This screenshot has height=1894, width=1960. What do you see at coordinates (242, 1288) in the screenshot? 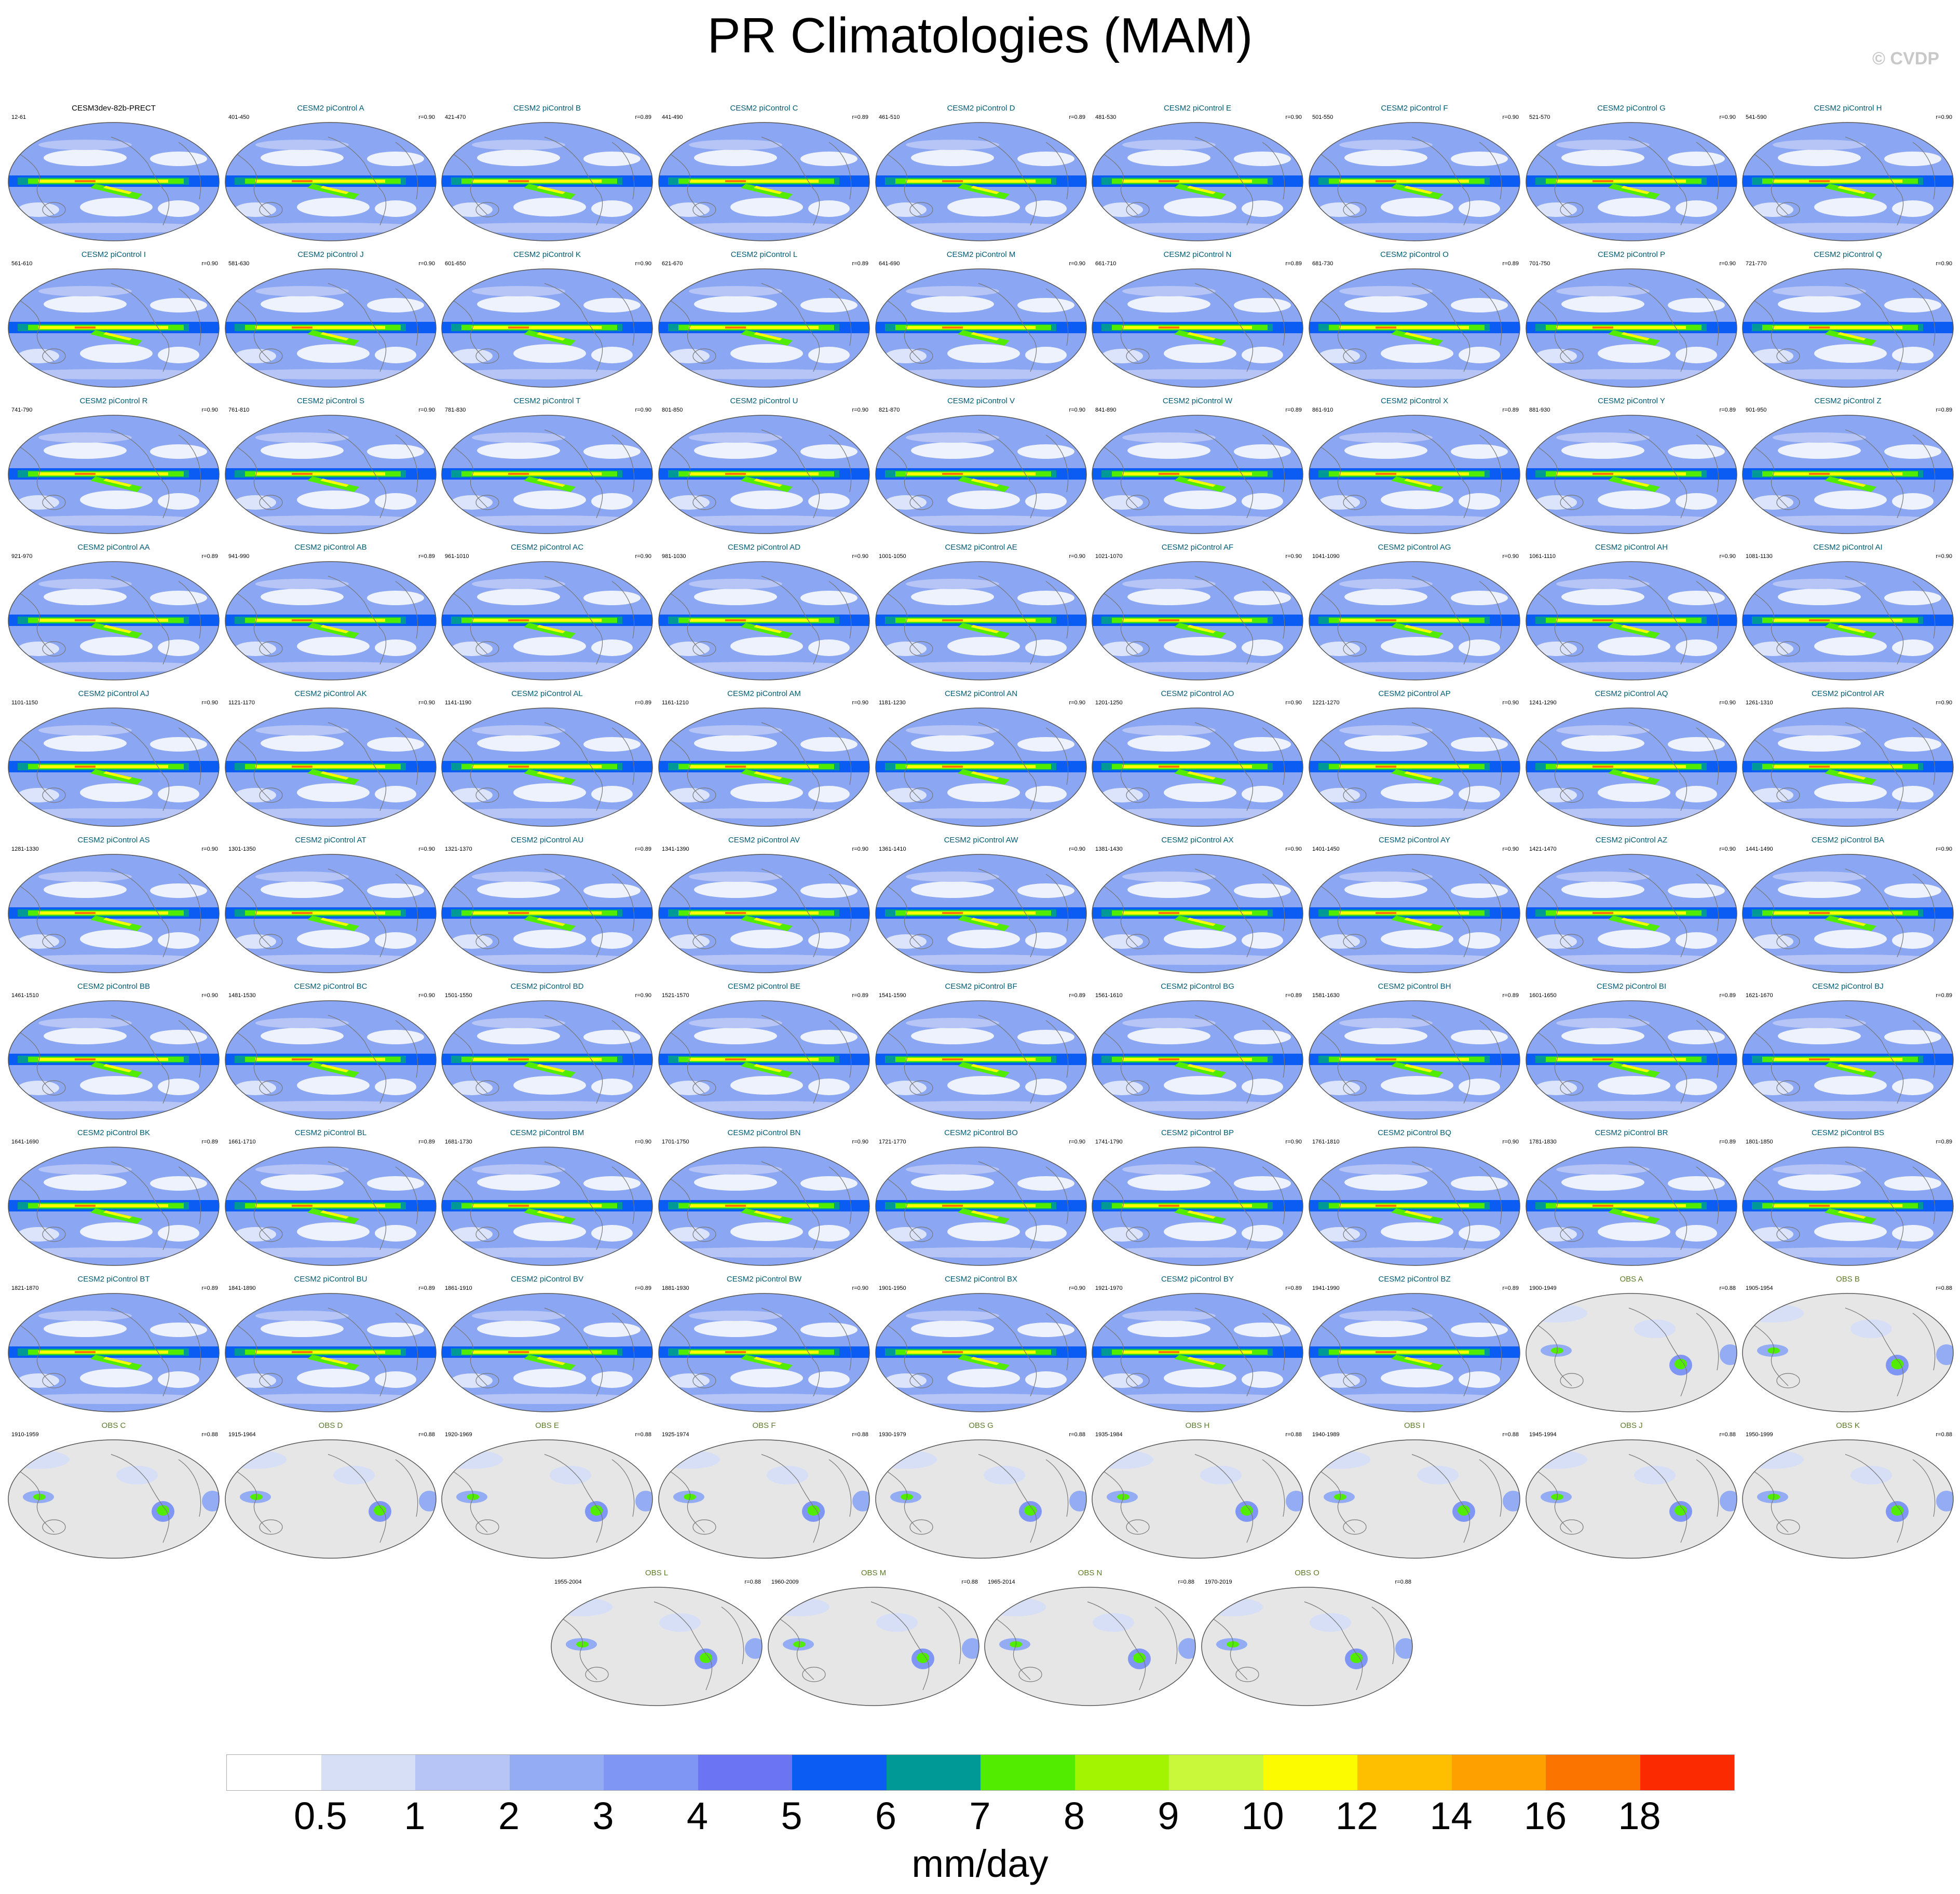
I see `panel-years: 1841-1890` at bounding box center [242, 1288].